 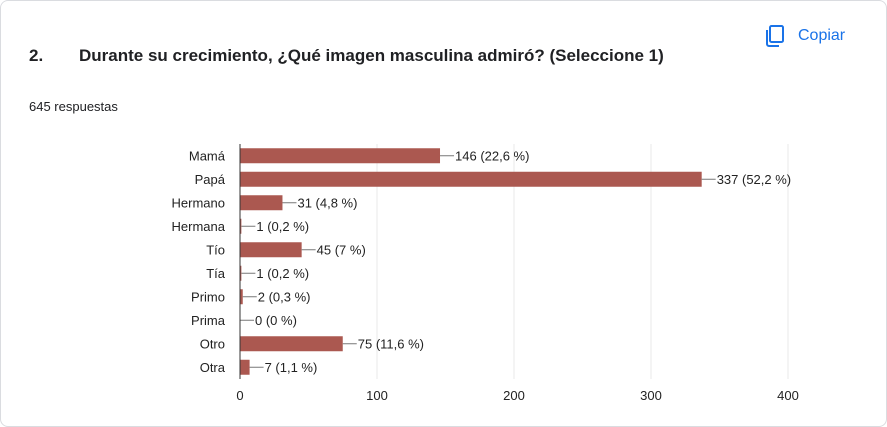 I want to click on category-label: Mamá, so click(x=207, y=155).